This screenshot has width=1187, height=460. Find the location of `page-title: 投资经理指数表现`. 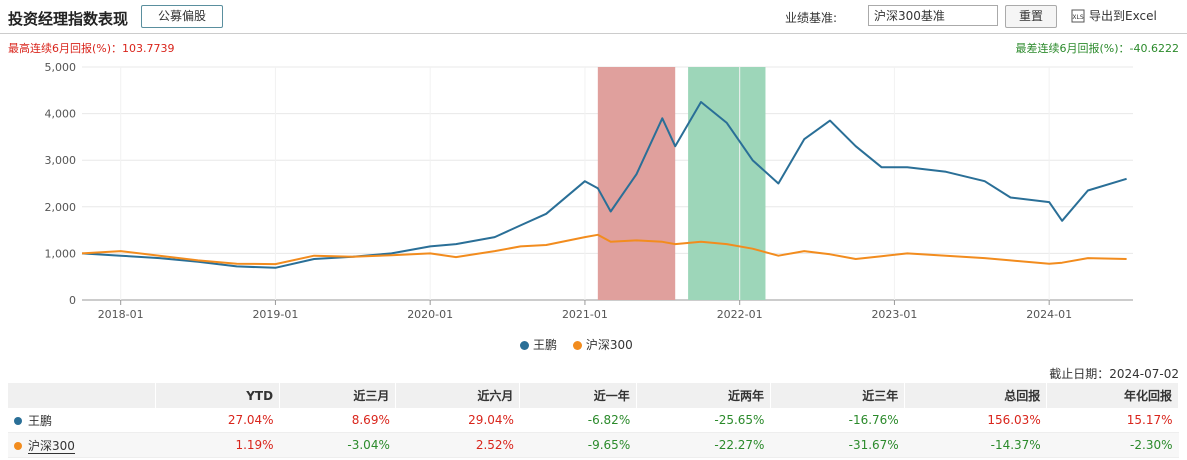

page-title: 投资经理指数表现 is located at coordinates (68, 19).